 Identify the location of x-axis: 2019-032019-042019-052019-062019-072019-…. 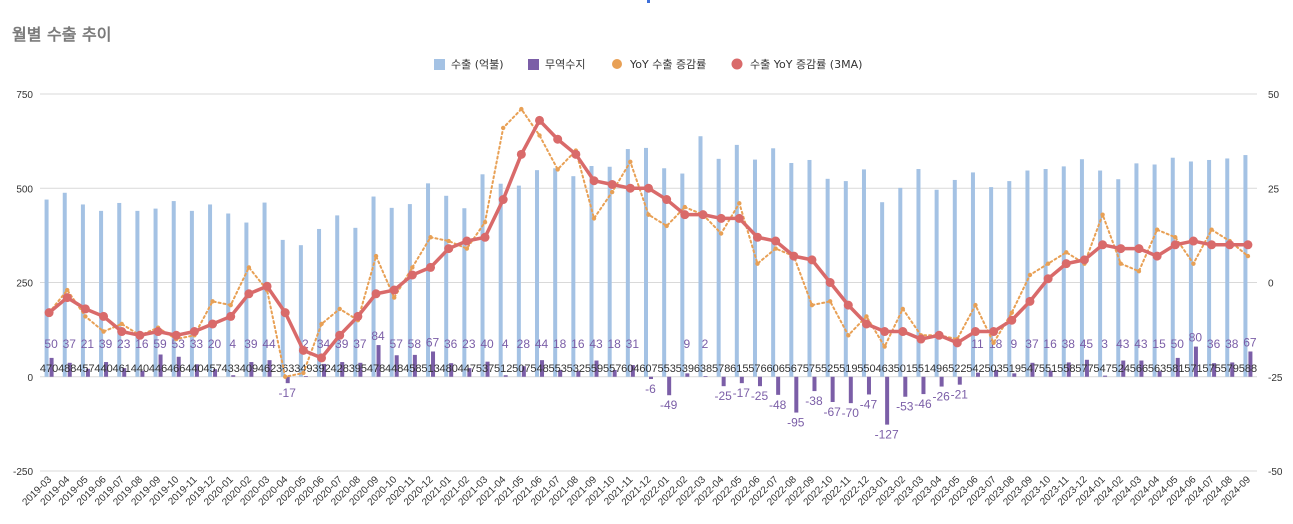
(636, 491).